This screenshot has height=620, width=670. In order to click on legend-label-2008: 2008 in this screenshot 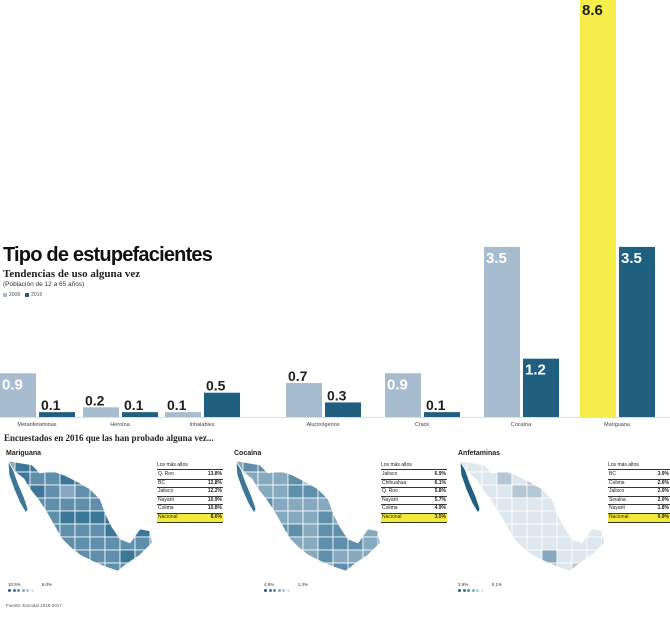, I will do `click(15, 295)`.